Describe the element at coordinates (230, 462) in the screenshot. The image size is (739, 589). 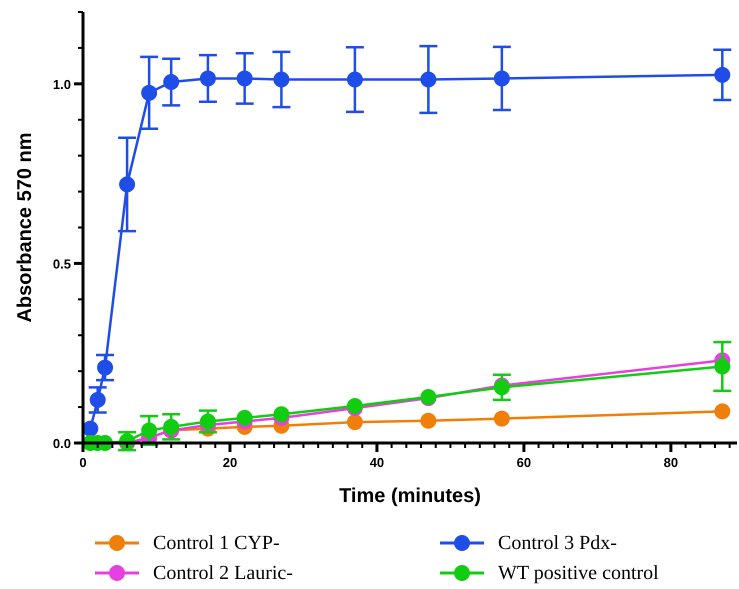
I see `x-tick-label: 20` at that location.